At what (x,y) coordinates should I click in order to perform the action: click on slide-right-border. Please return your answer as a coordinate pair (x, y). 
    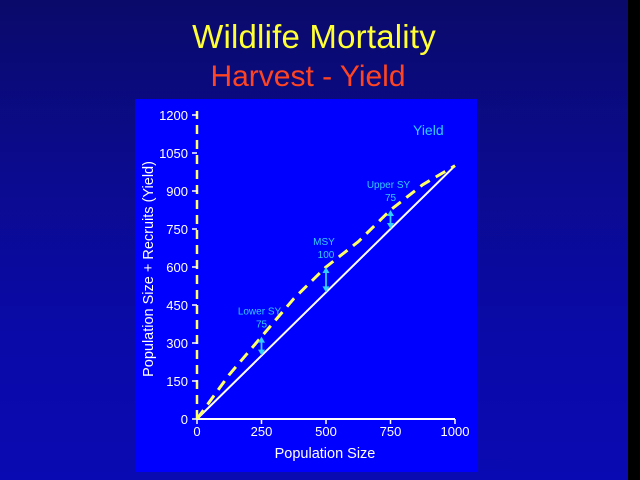
    Looking at the image, I should click on (634, 240).